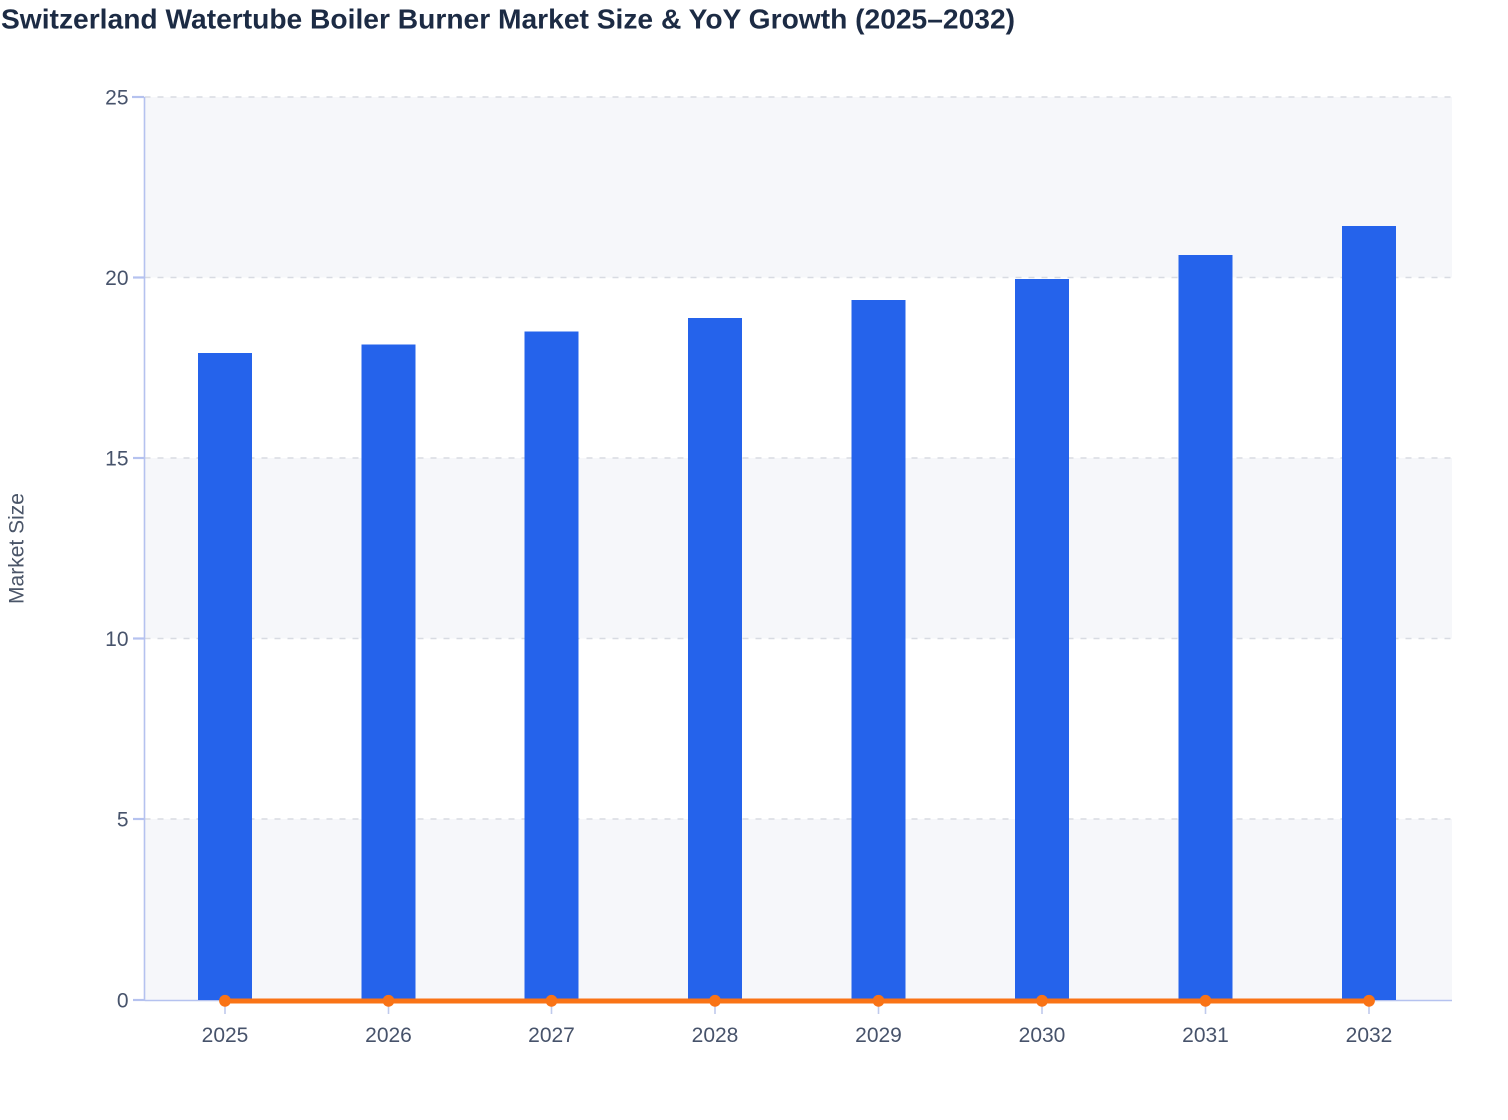  Describe the element at coordinates (1205, 1035) in the screenshot. I see `svg-text: 2031` at that location.